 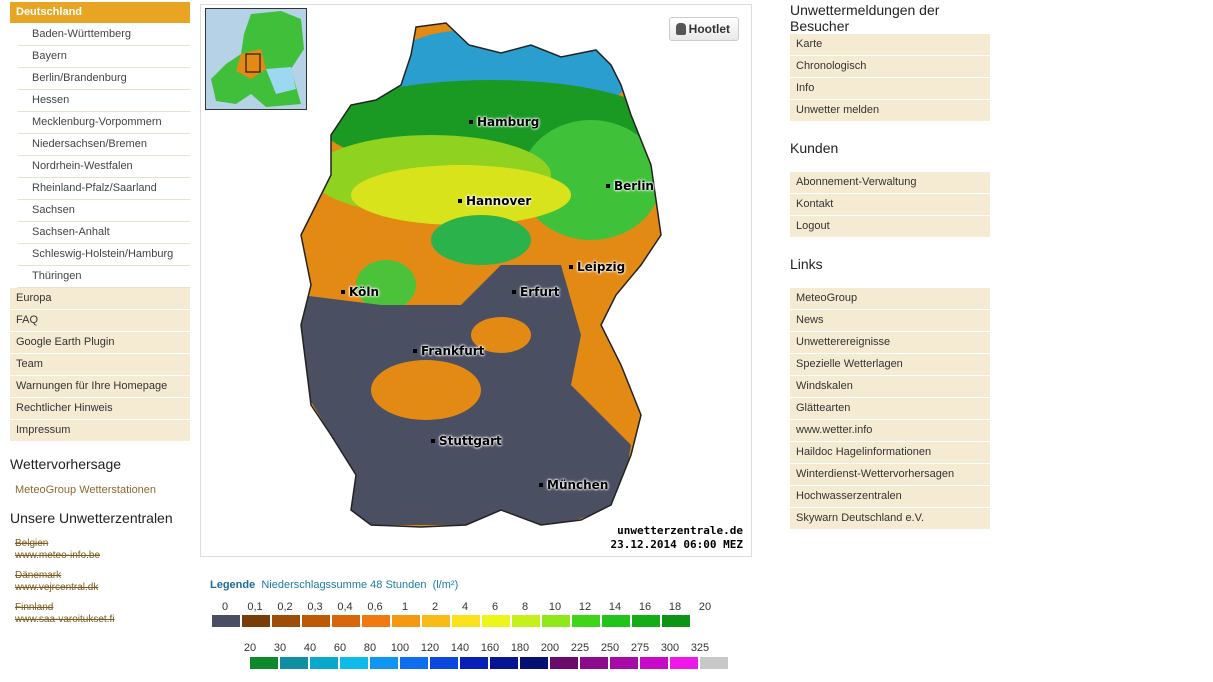 What do you see at coordinates (360, 292) in the screenshot?
I see `city-label: Köln` at bounding box center [360, 292].